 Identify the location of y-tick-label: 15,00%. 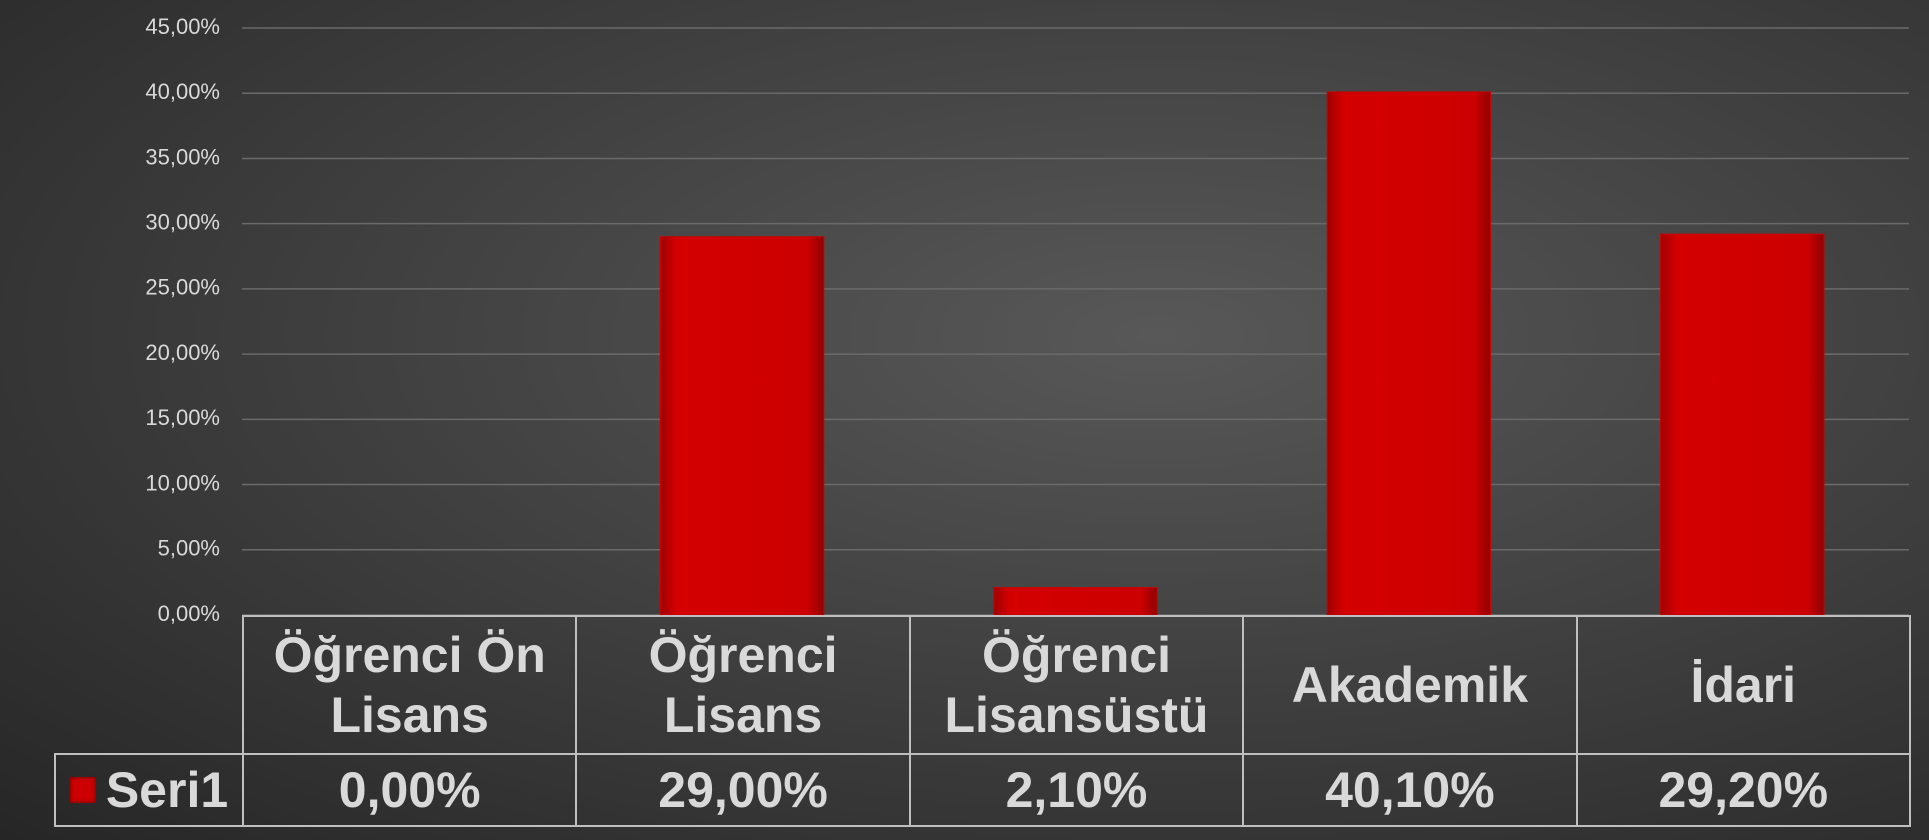
(182, 417).